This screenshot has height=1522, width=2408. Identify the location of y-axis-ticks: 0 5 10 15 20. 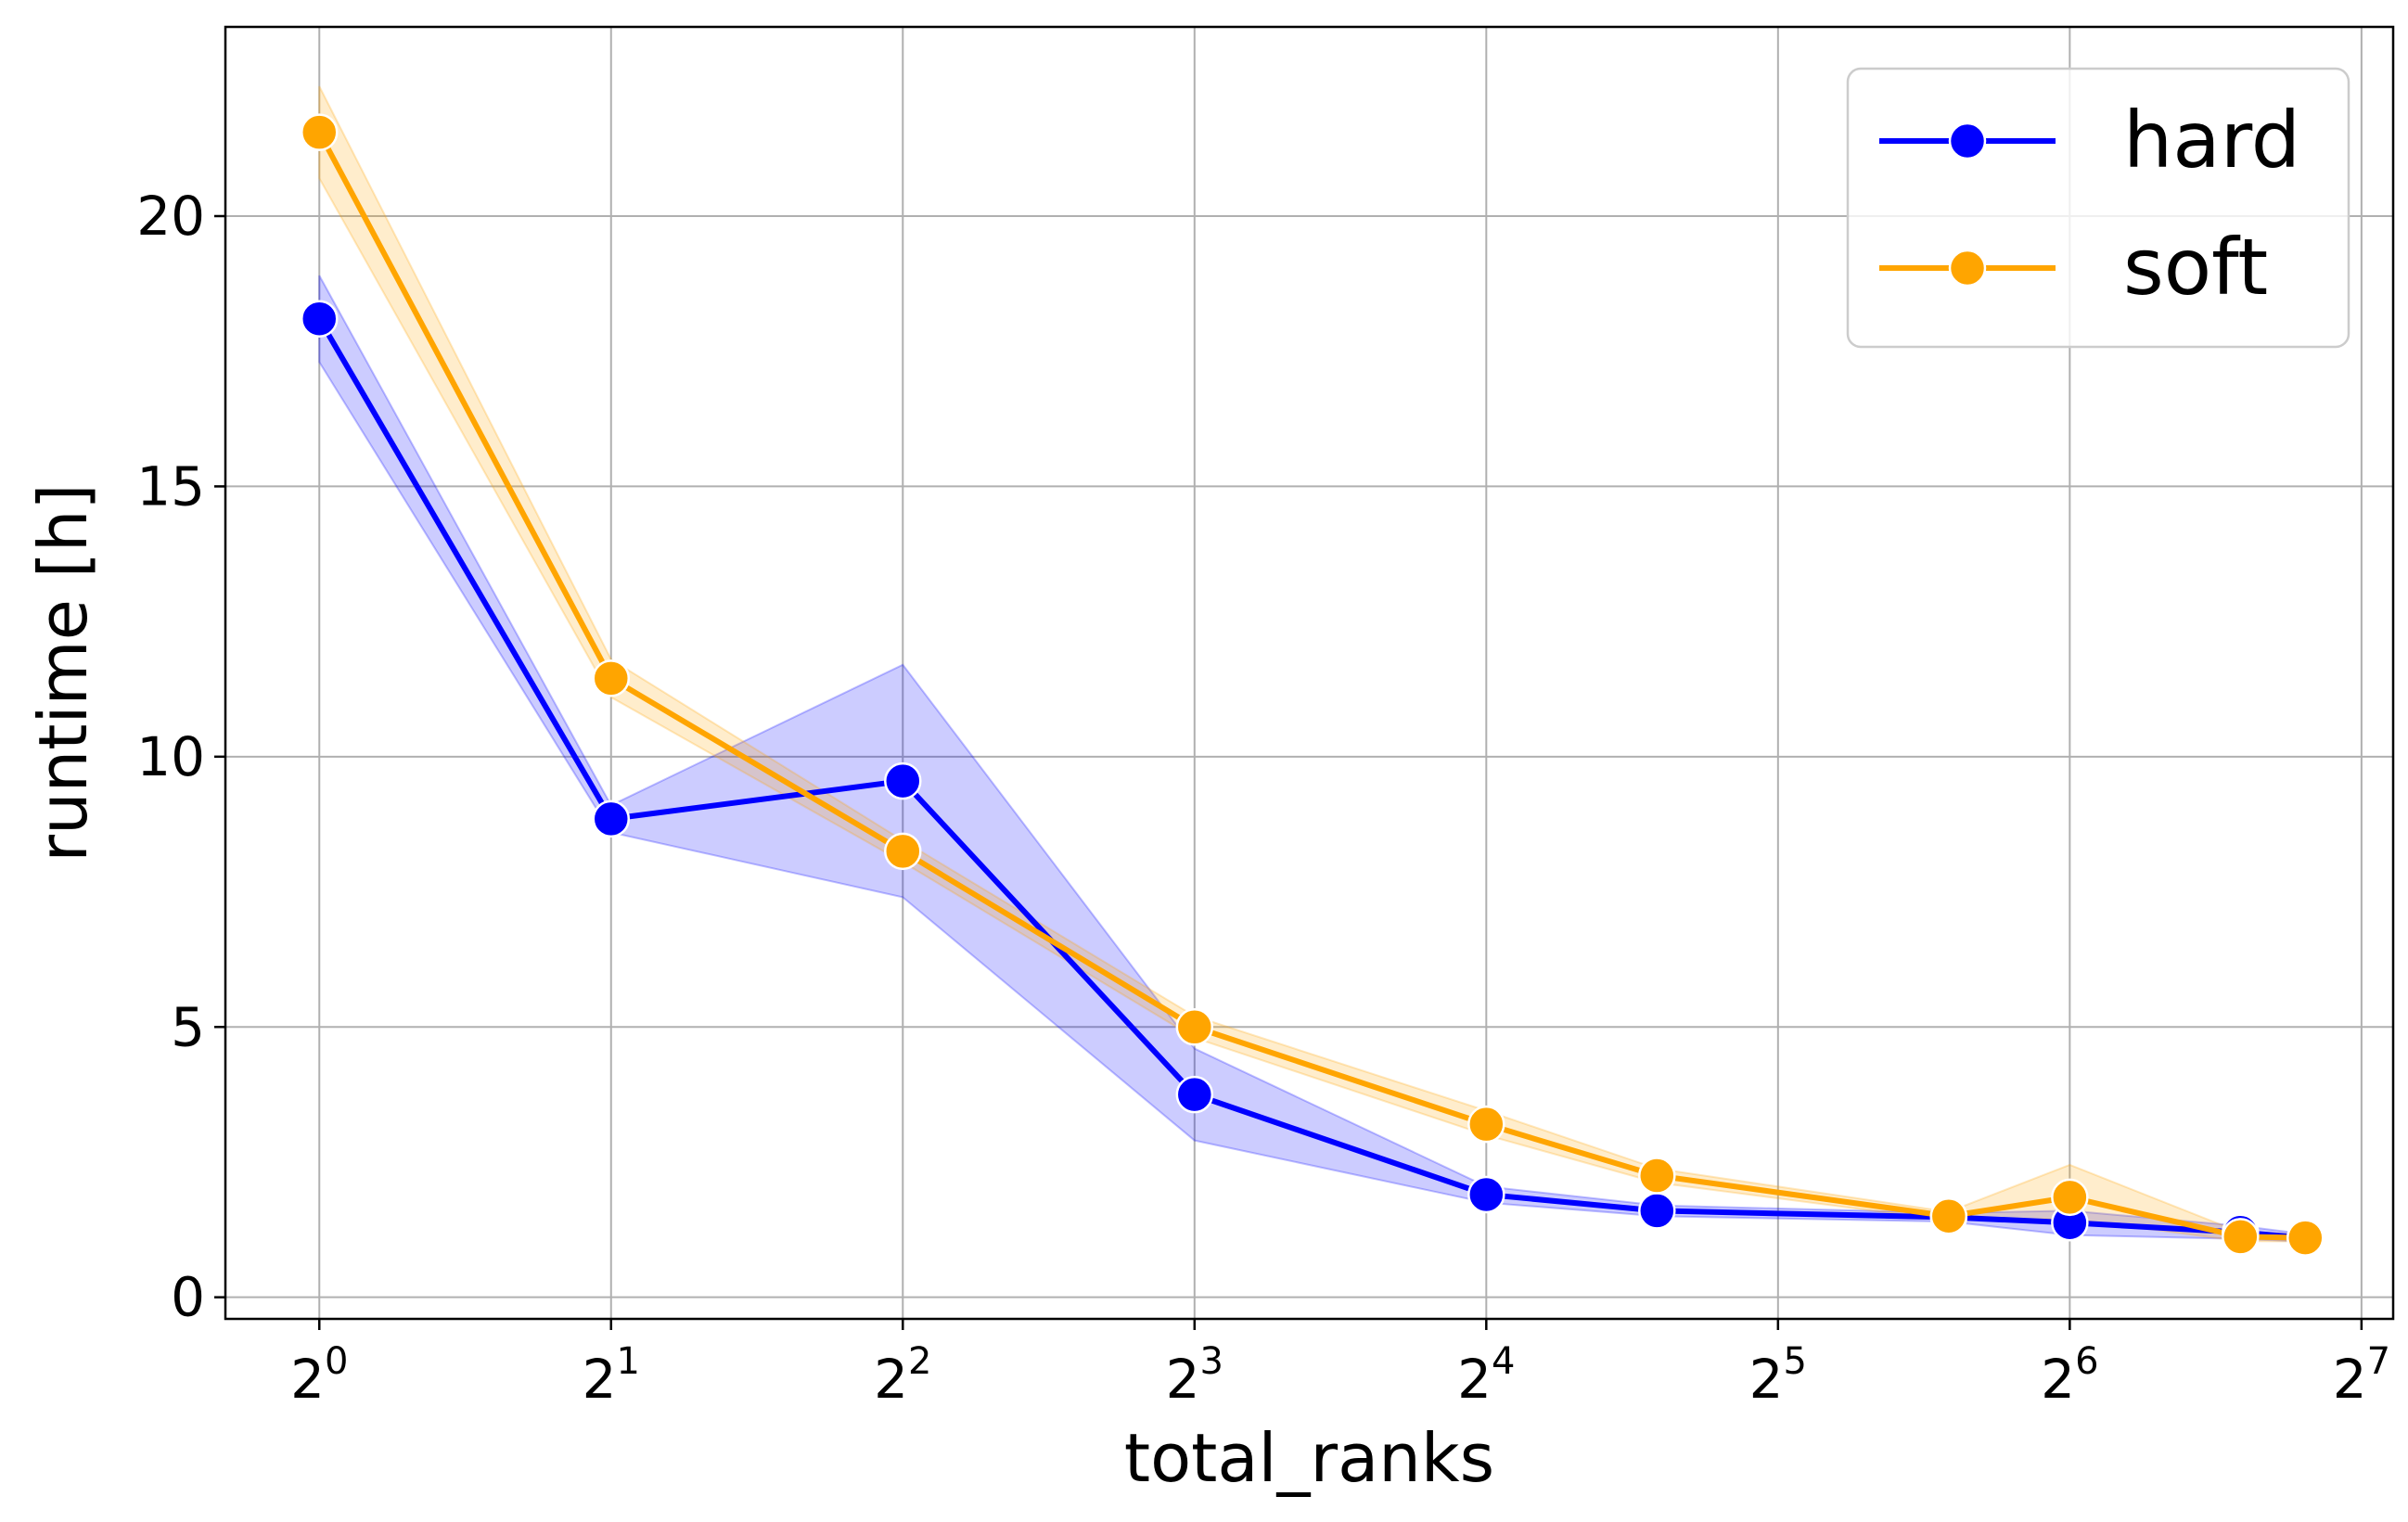
(180, 757).